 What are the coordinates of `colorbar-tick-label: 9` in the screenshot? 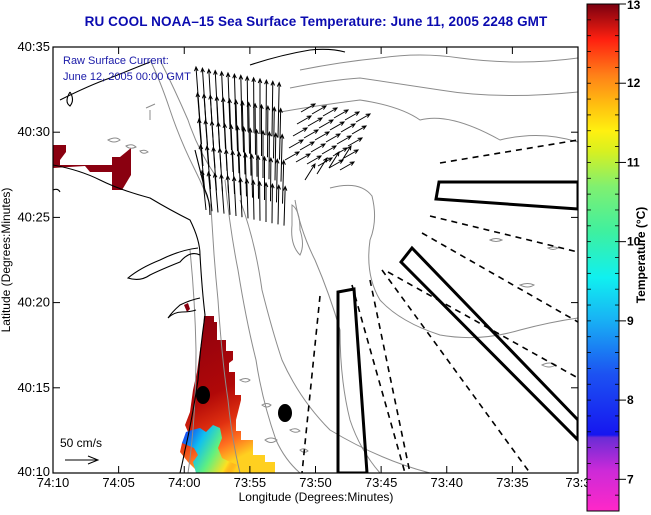 It's located at (630, 321).